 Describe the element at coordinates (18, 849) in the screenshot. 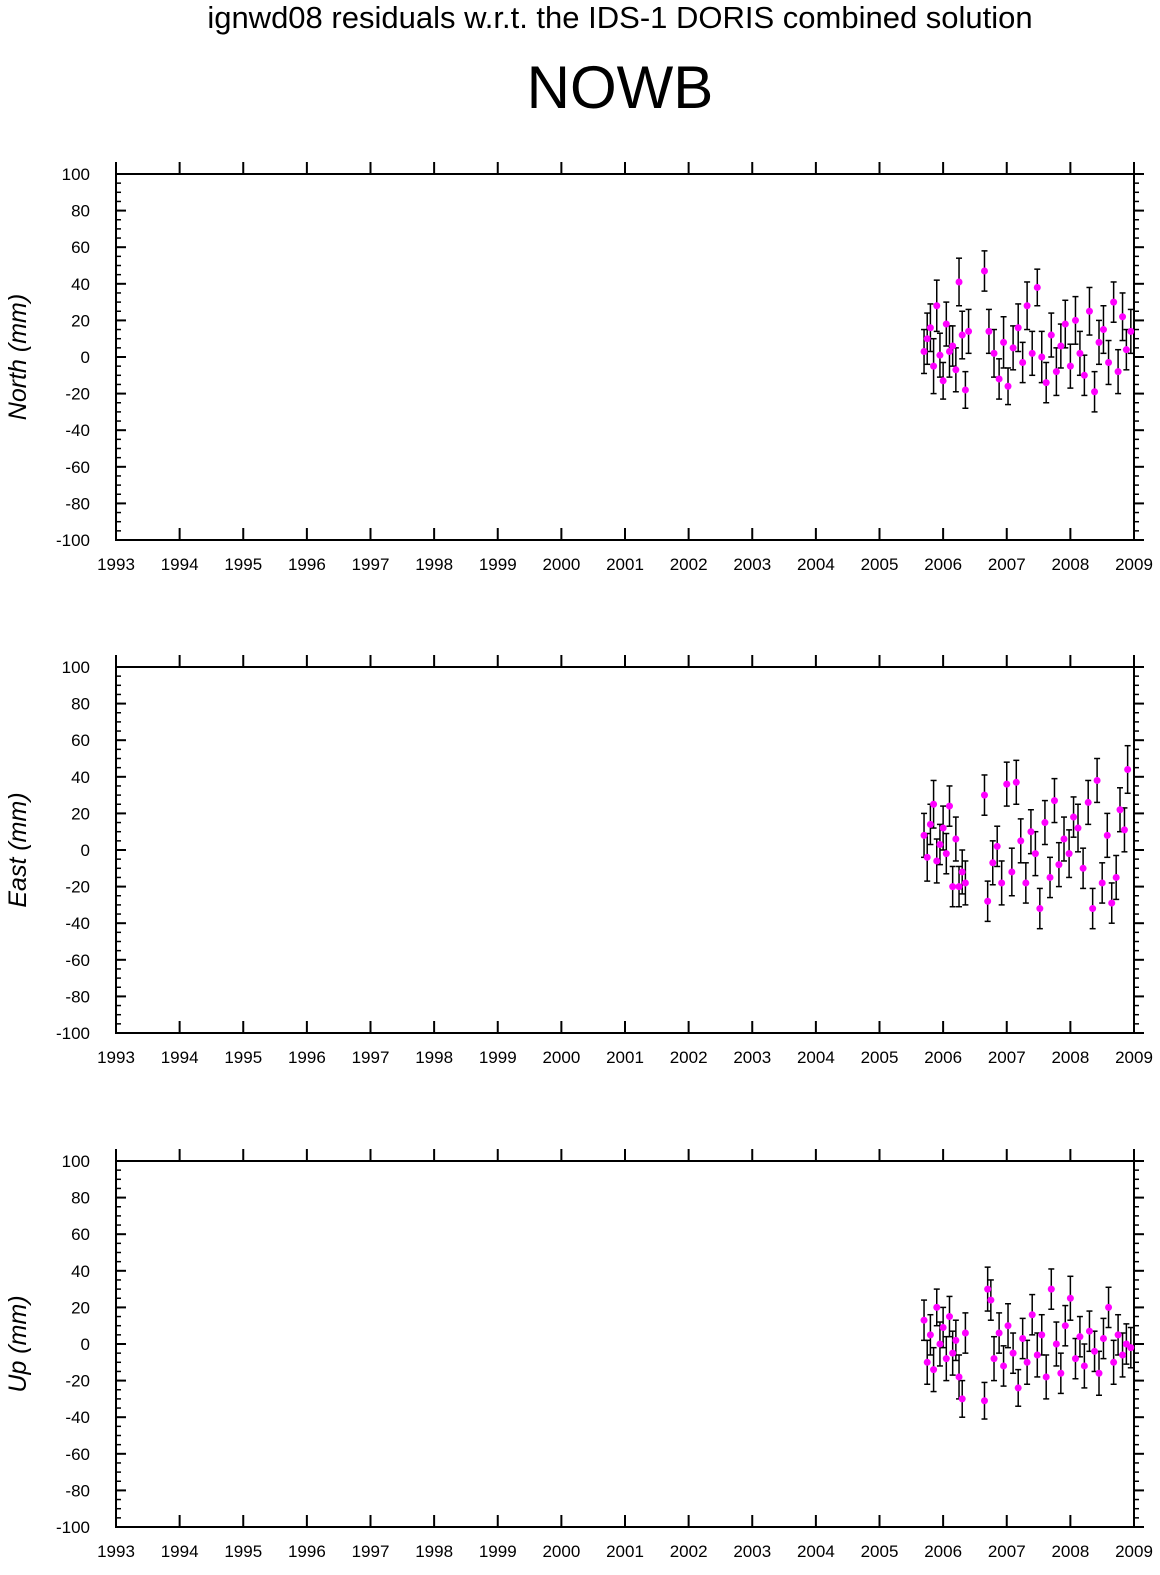

I see `y-axis-label: East (mm)` at that location.